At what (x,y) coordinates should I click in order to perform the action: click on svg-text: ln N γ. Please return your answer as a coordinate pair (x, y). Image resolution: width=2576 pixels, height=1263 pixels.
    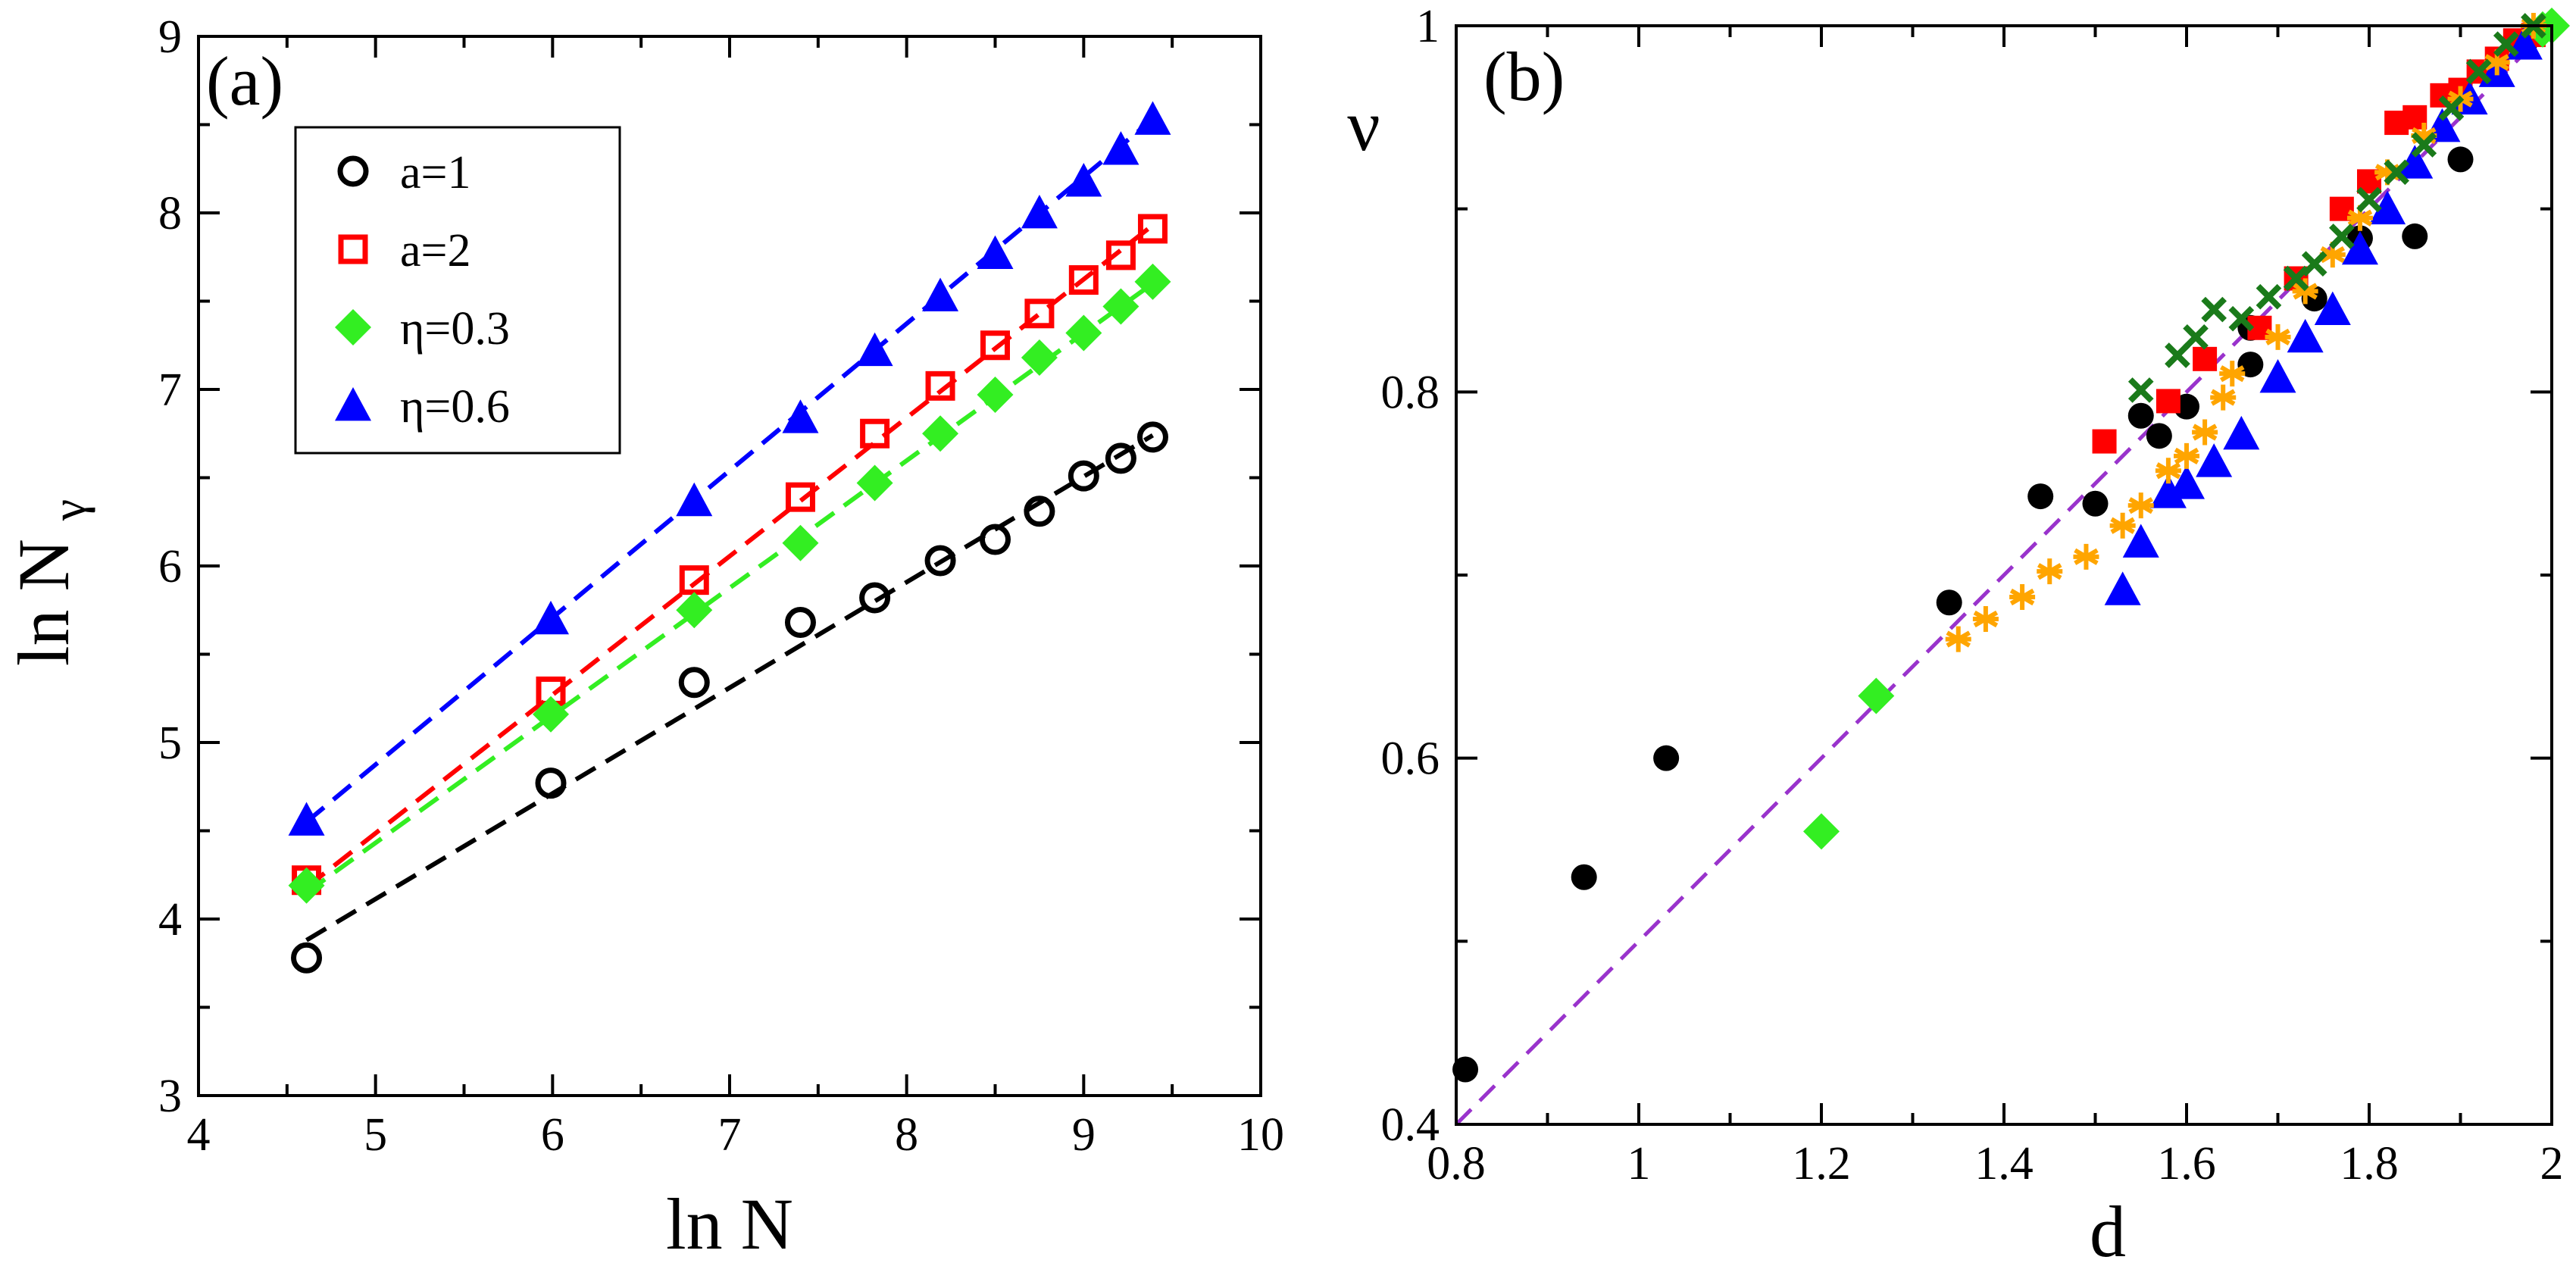
    Looking at the image, I should click on (49, 582).